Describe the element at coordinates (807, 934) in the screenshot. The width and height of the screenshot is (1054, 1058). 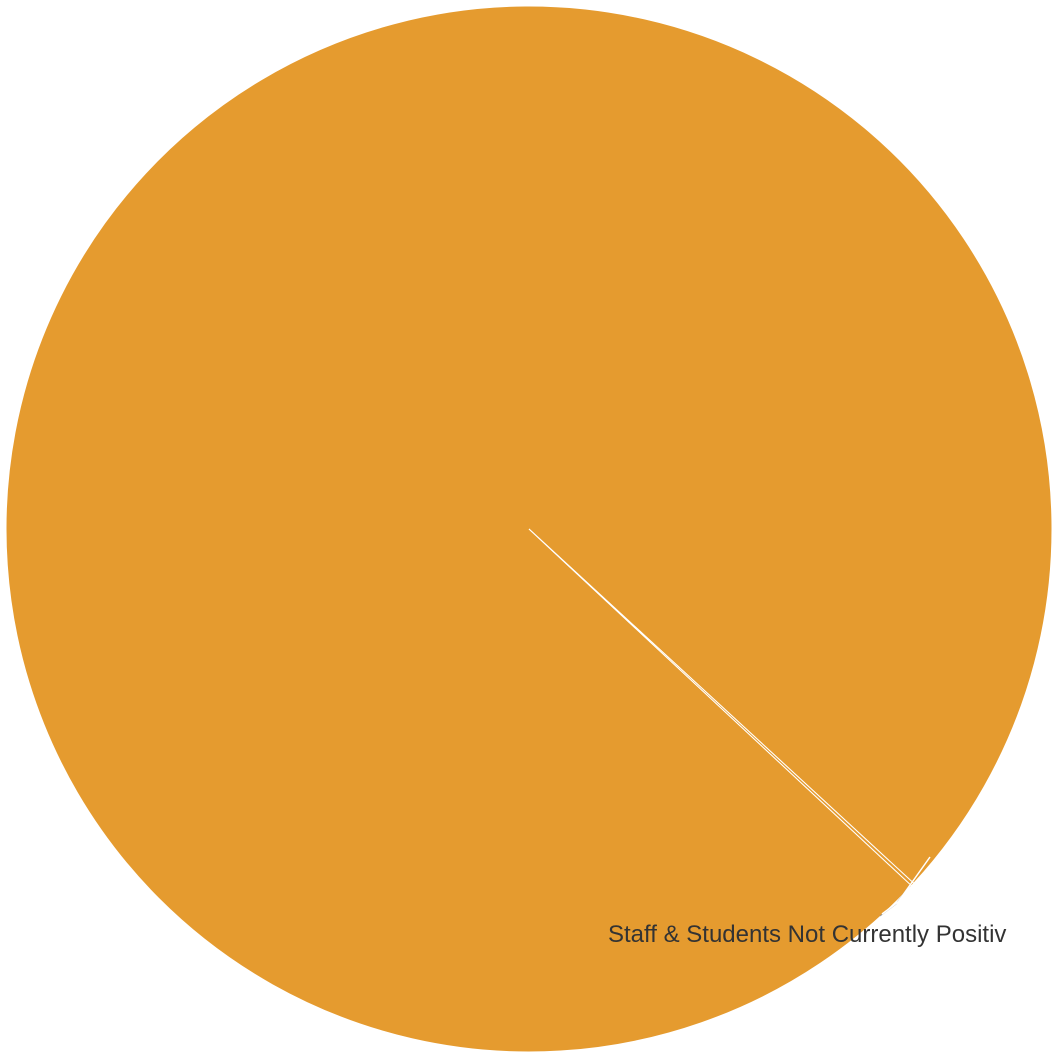
I see `slice-label-not-currently-positive: Staff & Students Not Currently Positiv` at that location.